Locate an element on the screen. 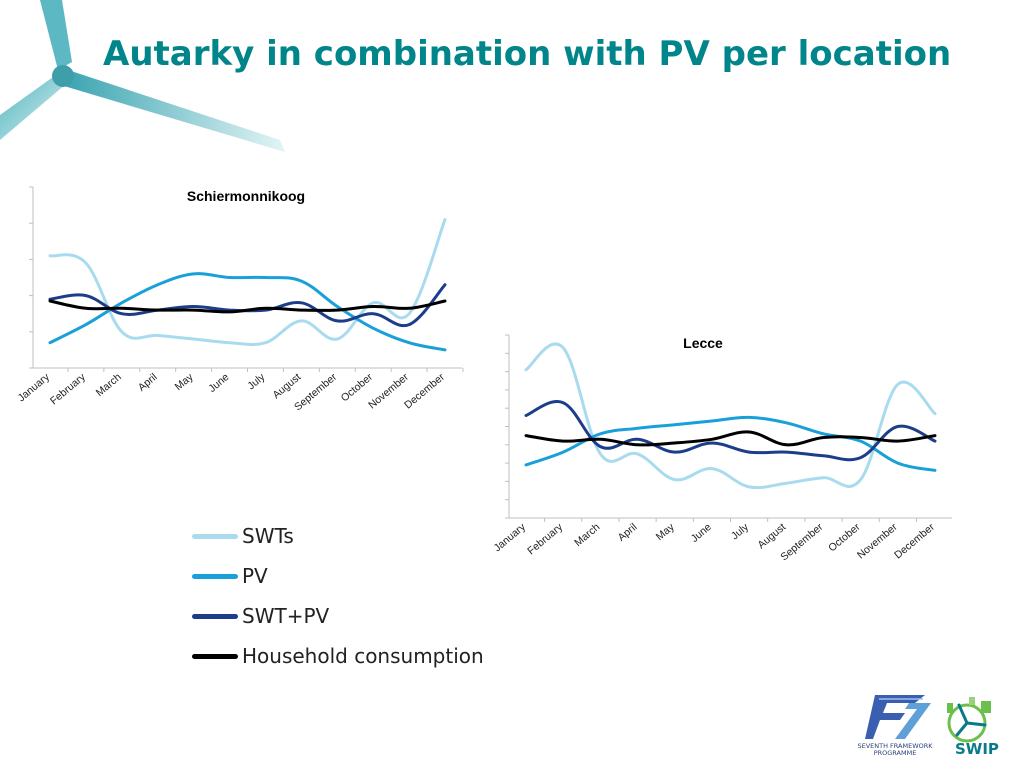  x-tick-label: August is located at coordinates (771, 536).